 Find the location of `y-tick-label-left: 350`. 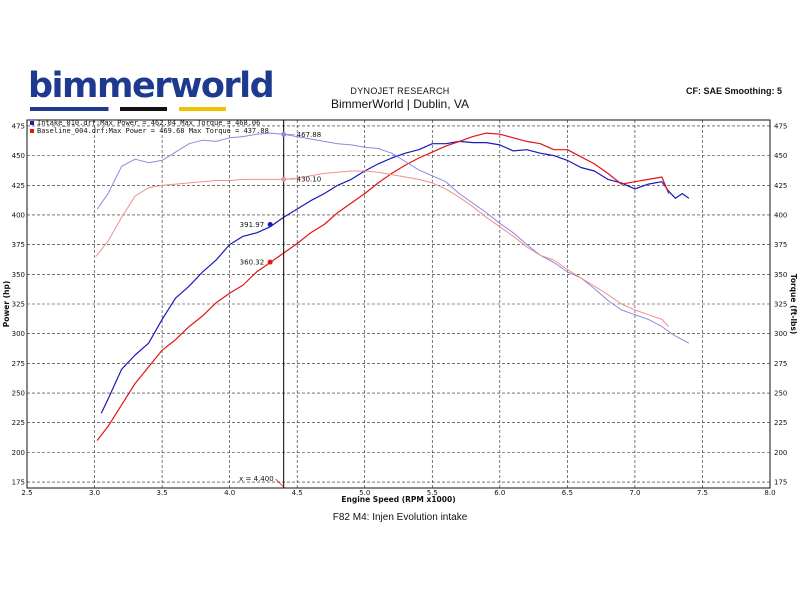

y-tick-label-left: 350 is located at coordinates (18, 275).